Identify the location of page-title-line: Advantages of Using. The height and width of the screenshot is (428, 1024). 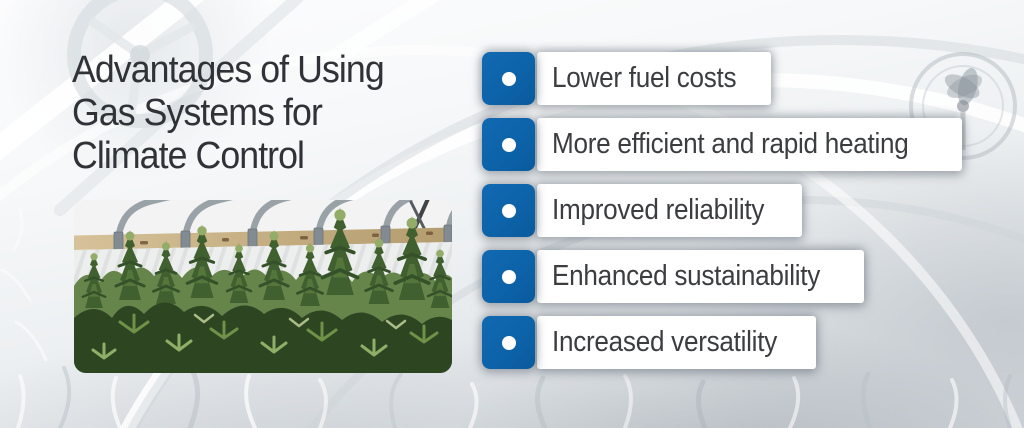
(228, 70).